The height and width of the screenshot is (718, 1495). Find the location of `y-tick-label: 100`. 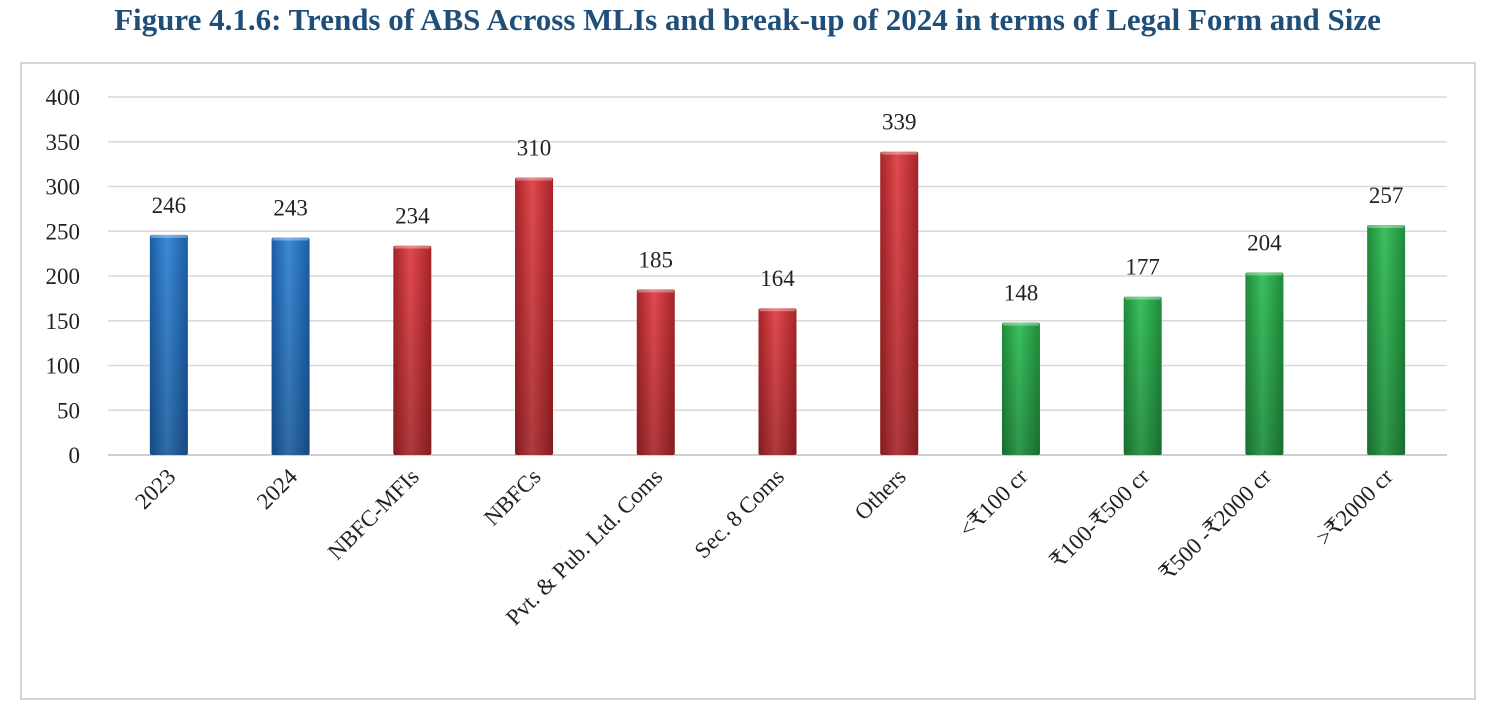

y-tick-label: 100 is located at coordinates (63, 366).